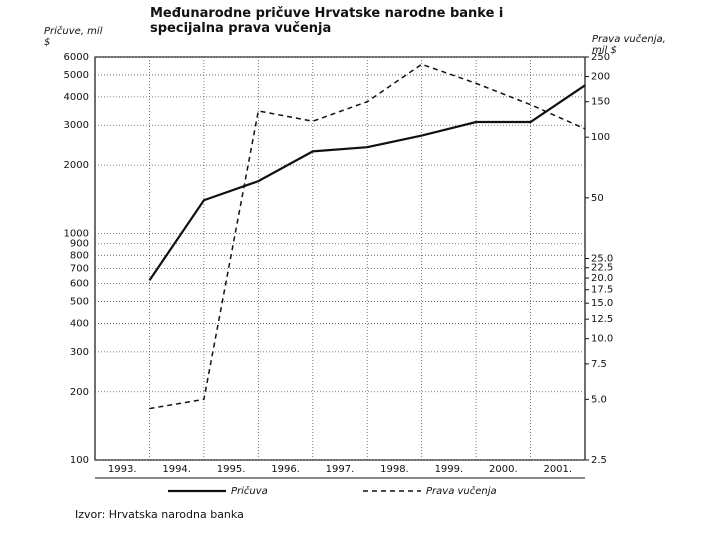 This screenshot has height=540, width=720. What do you see at coordinates (503, 469) in the screenshot?
I see `x-tick-label: 2000.` at bounding box center [503, 469].